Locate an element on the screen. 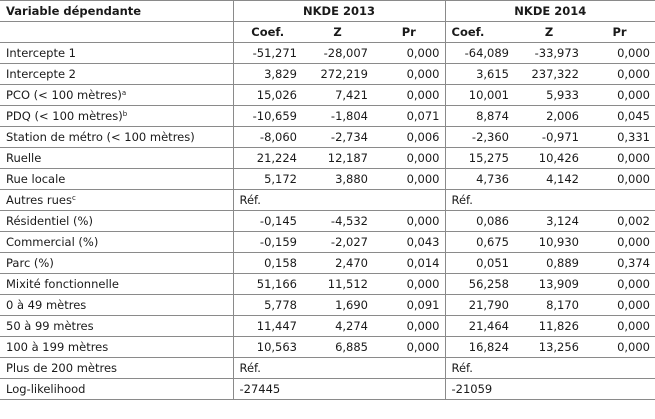  row-label: Intercepte 2 is located at coordinates (117, 74).